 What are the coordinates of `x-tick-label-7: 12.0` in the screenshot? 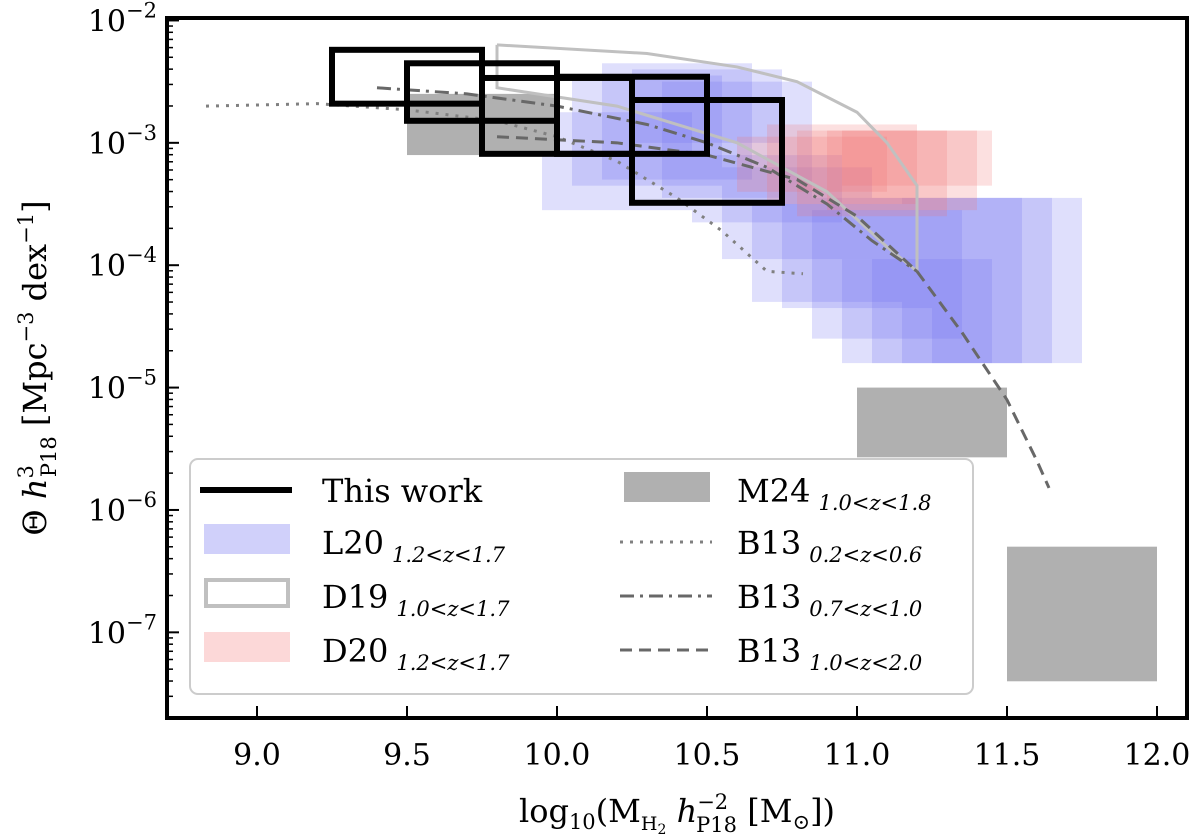 It's located at (1157, 755).